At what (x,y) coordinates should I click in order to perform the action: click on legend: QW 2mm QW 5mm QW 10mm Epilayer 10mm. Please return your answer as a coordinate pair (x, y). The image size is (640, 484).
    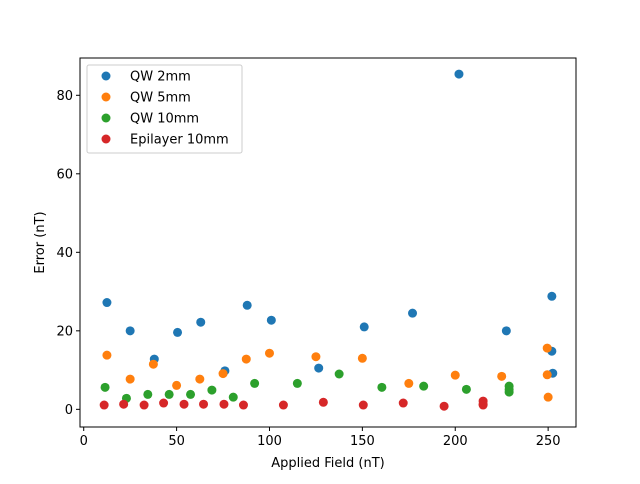
    Looking at the image, I should click on (164, 109).